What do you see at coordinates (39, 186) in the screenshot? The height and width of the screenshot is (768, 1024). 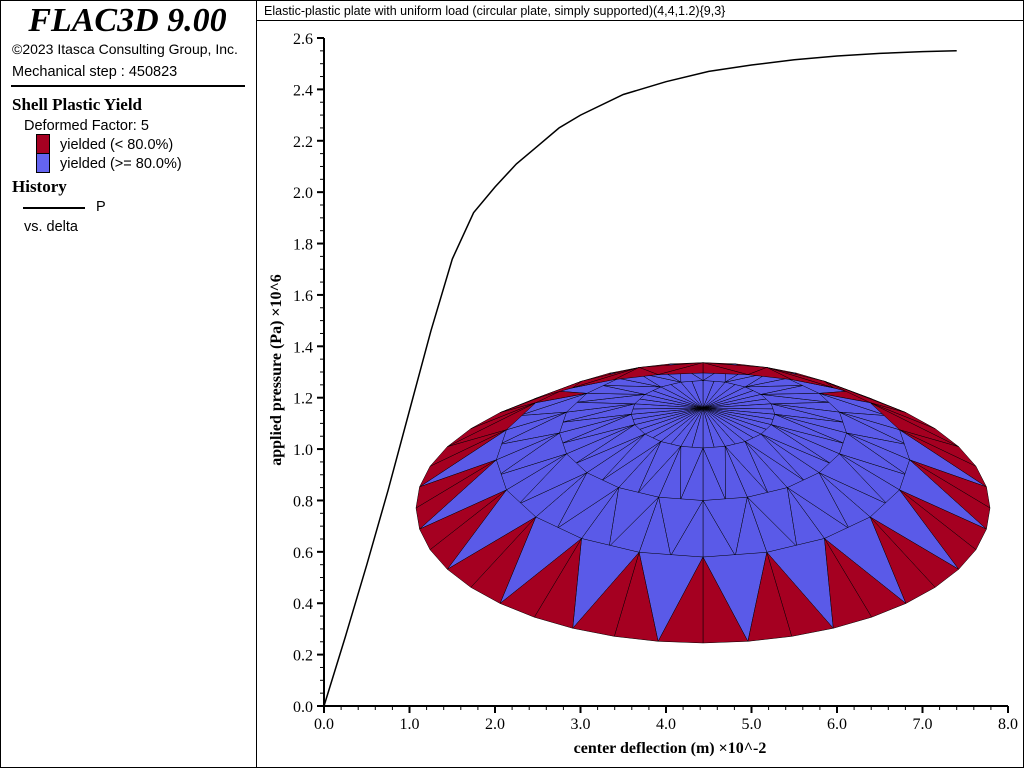 I see `history-title: History` at bounding box center [39, 186].